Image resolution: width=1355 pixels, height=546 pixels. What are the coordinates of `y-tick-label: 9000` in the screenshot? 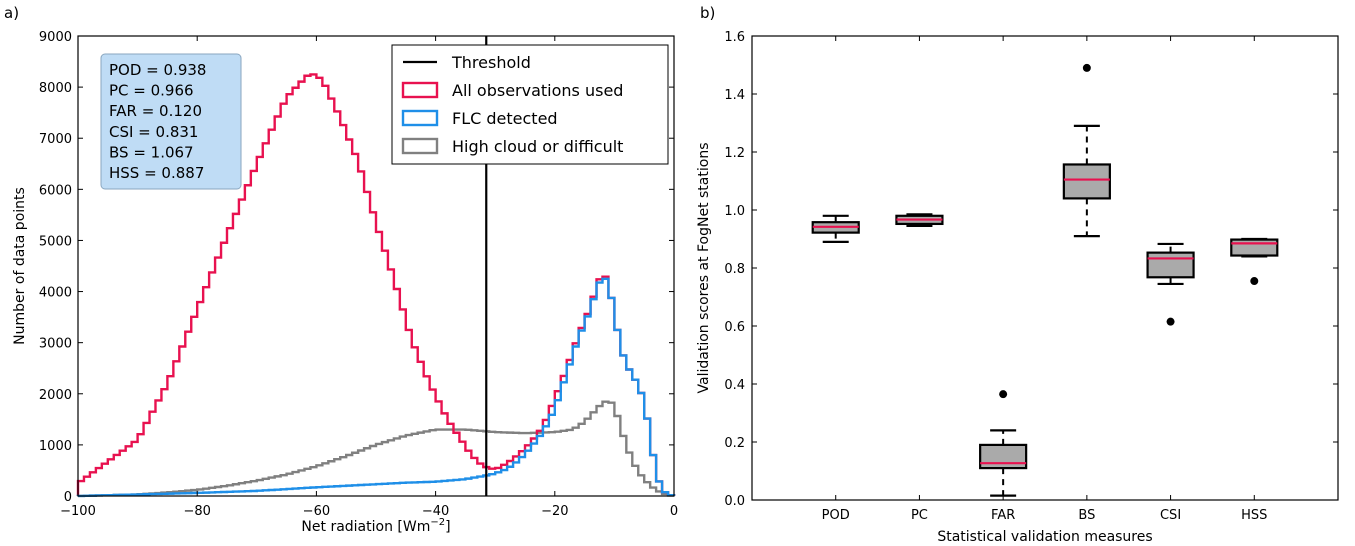 It's located at (55, 37).